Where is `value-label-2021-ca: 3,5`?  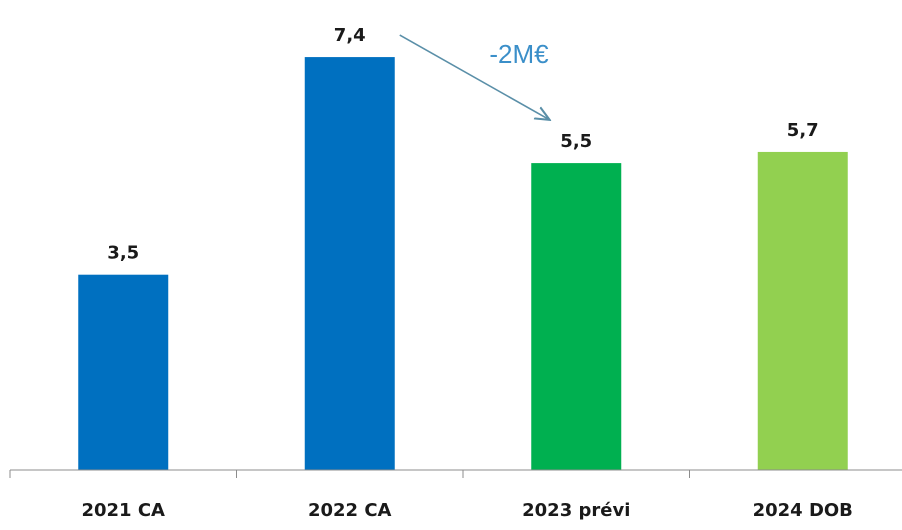 value-label-2021-ca: 3,5 is located at coordinates (123, 253).